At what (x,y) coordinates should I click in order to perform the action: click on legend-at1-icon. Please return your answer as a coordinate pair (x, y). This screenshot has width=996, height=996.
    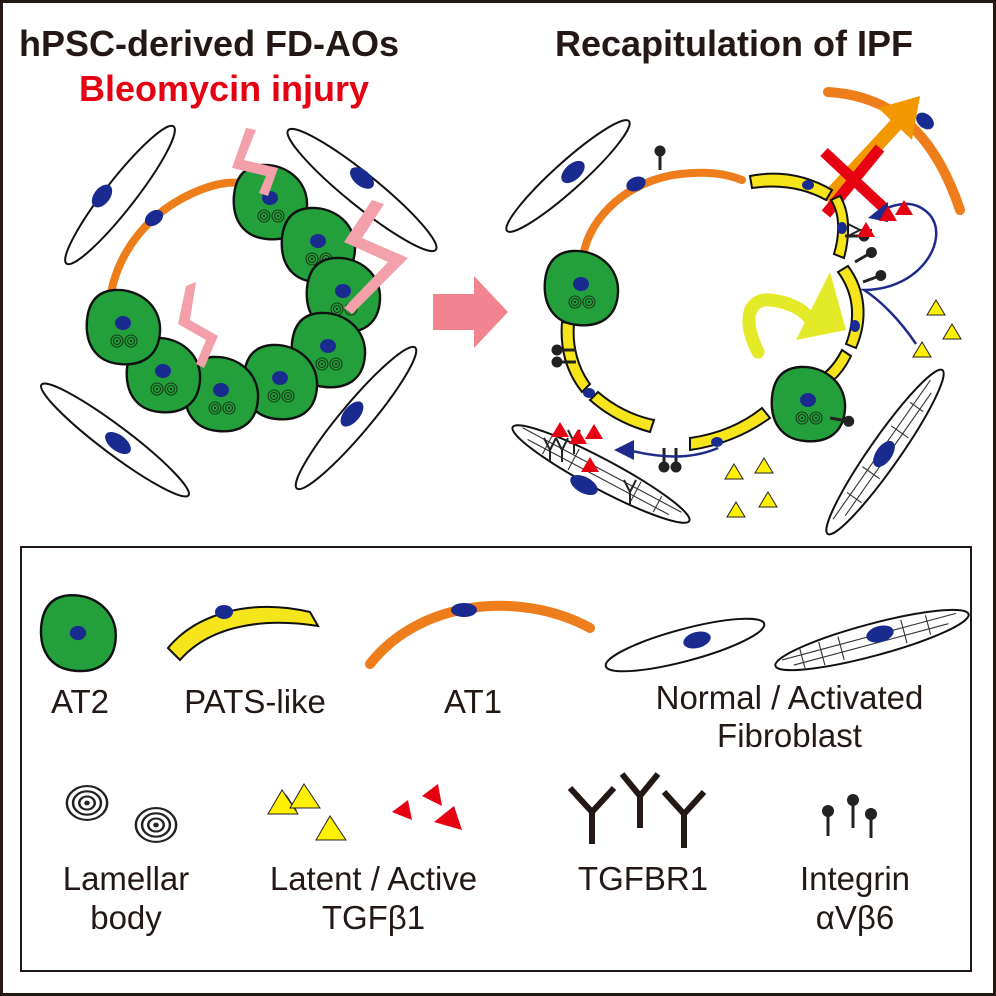
    Looking at the image, I should click on (480, 634).